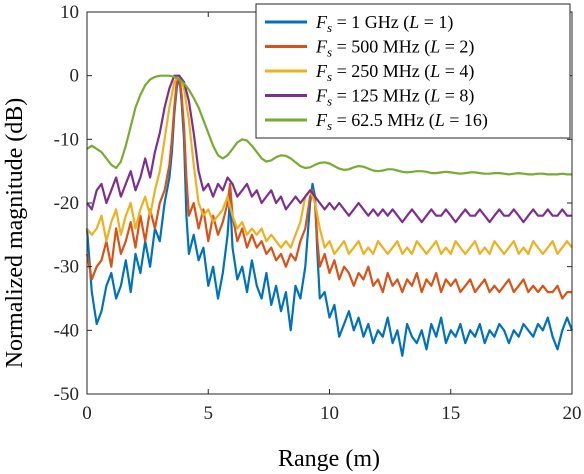 This screenshot has height=474, width=584. I want to click on y-tick-label: -10, so click(66, 139).